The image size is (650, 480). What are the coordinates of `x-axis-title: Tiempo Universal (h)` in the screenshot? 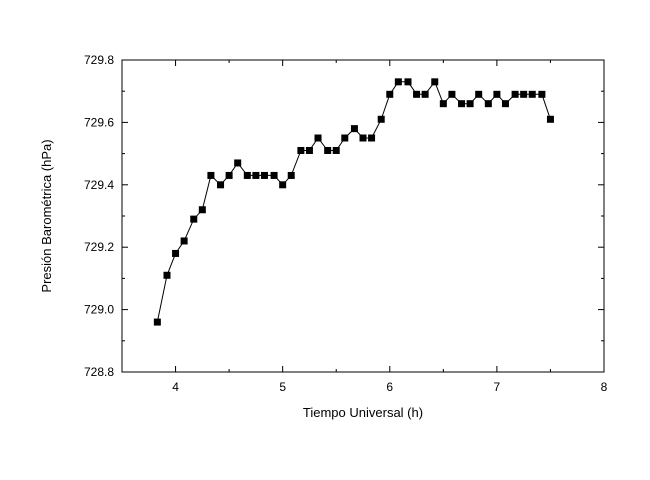 It's located at (363, 412).